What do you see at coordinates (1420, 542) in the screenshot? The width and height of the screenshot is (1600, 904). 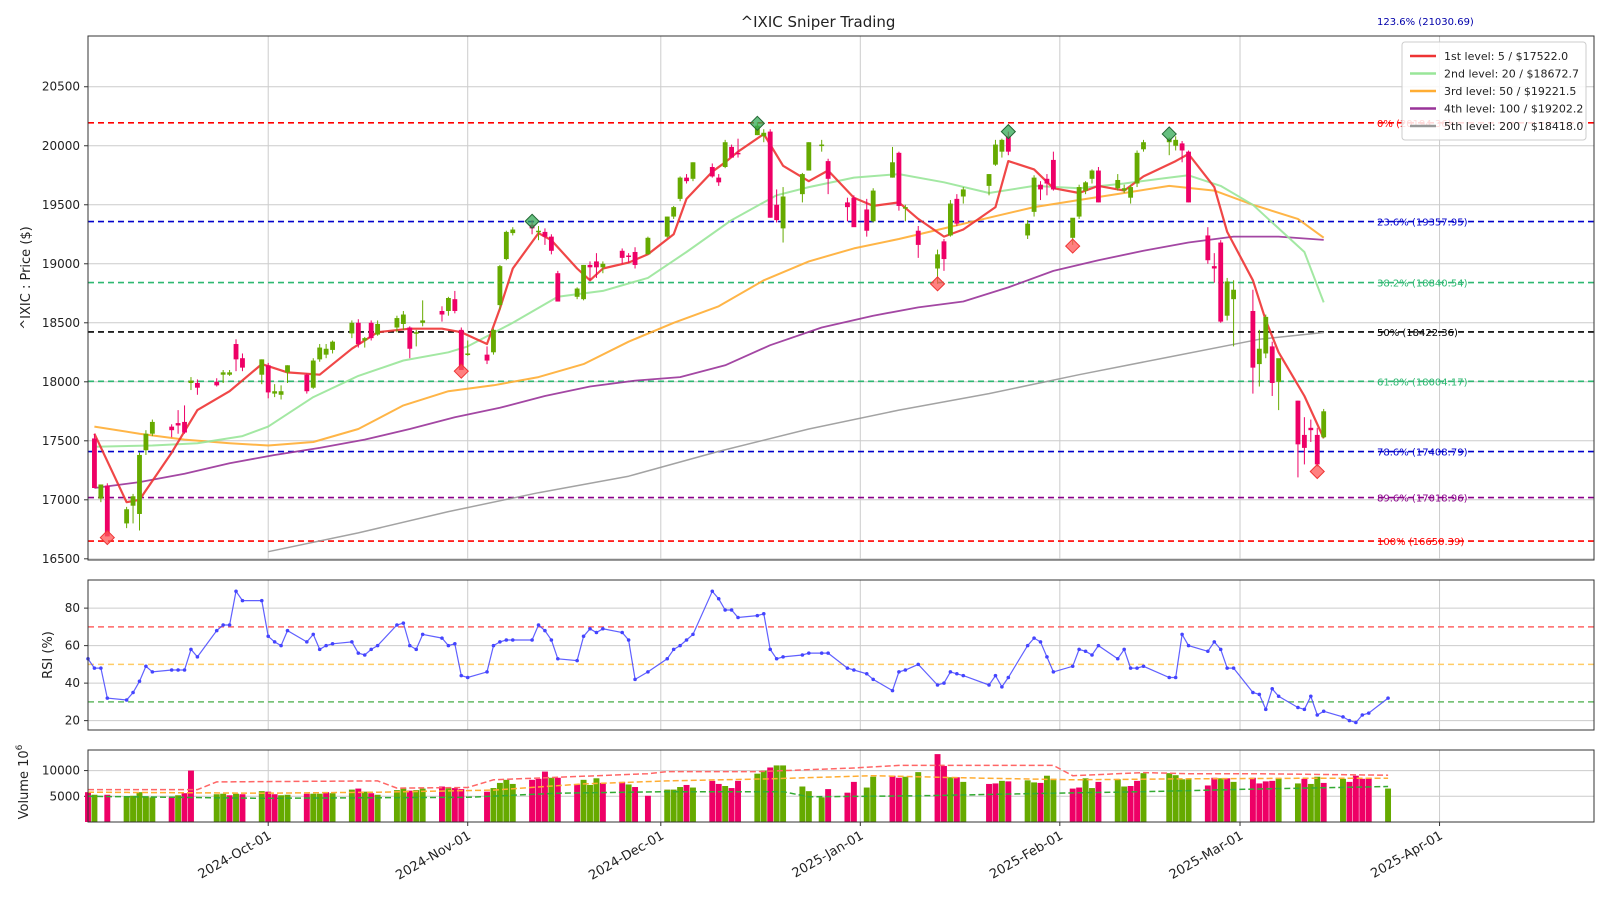 I see `fib-level-label: 100% (16650.39)` at bounding box center [1420, 542].